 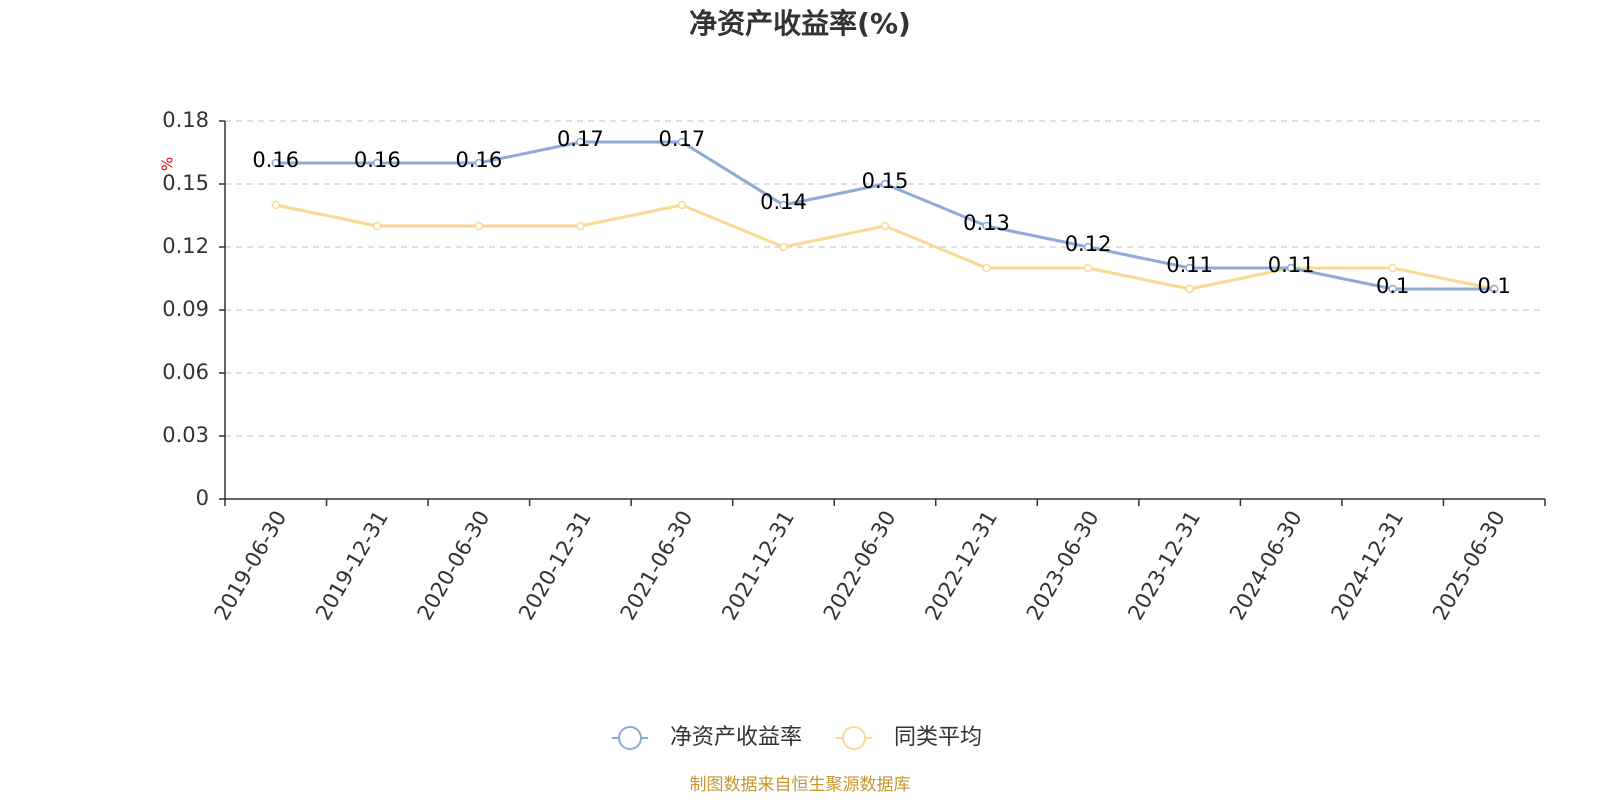 I want to click on x-tick-label-9: 2023-12-31, so click(x=1164, y=566).